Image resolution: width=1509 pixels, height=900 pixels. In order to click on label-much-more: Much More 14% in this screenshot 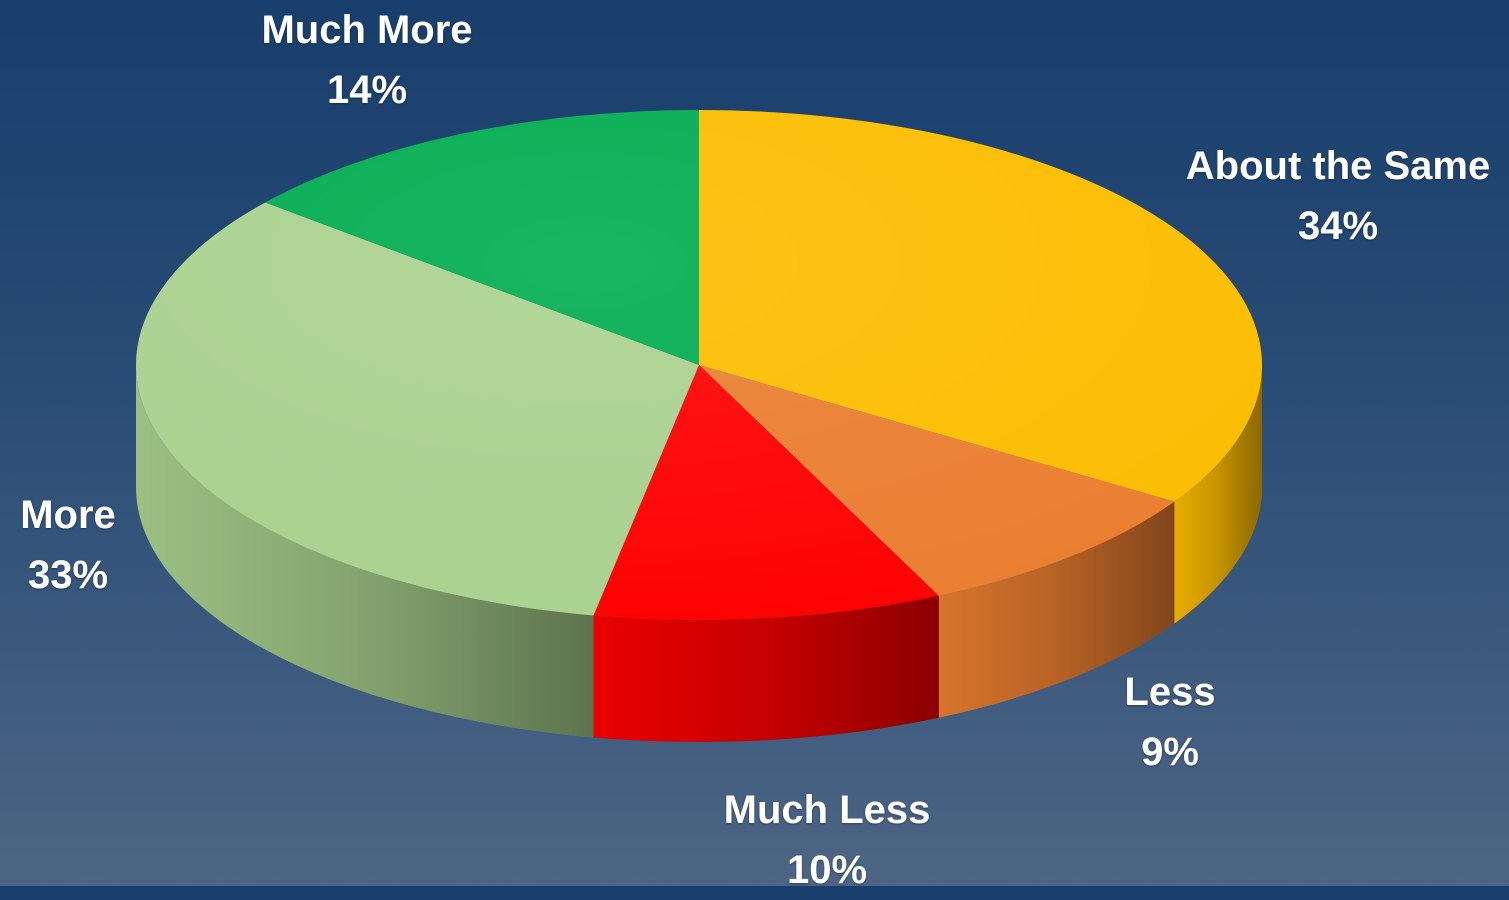, I will do `click(366, 60)`.